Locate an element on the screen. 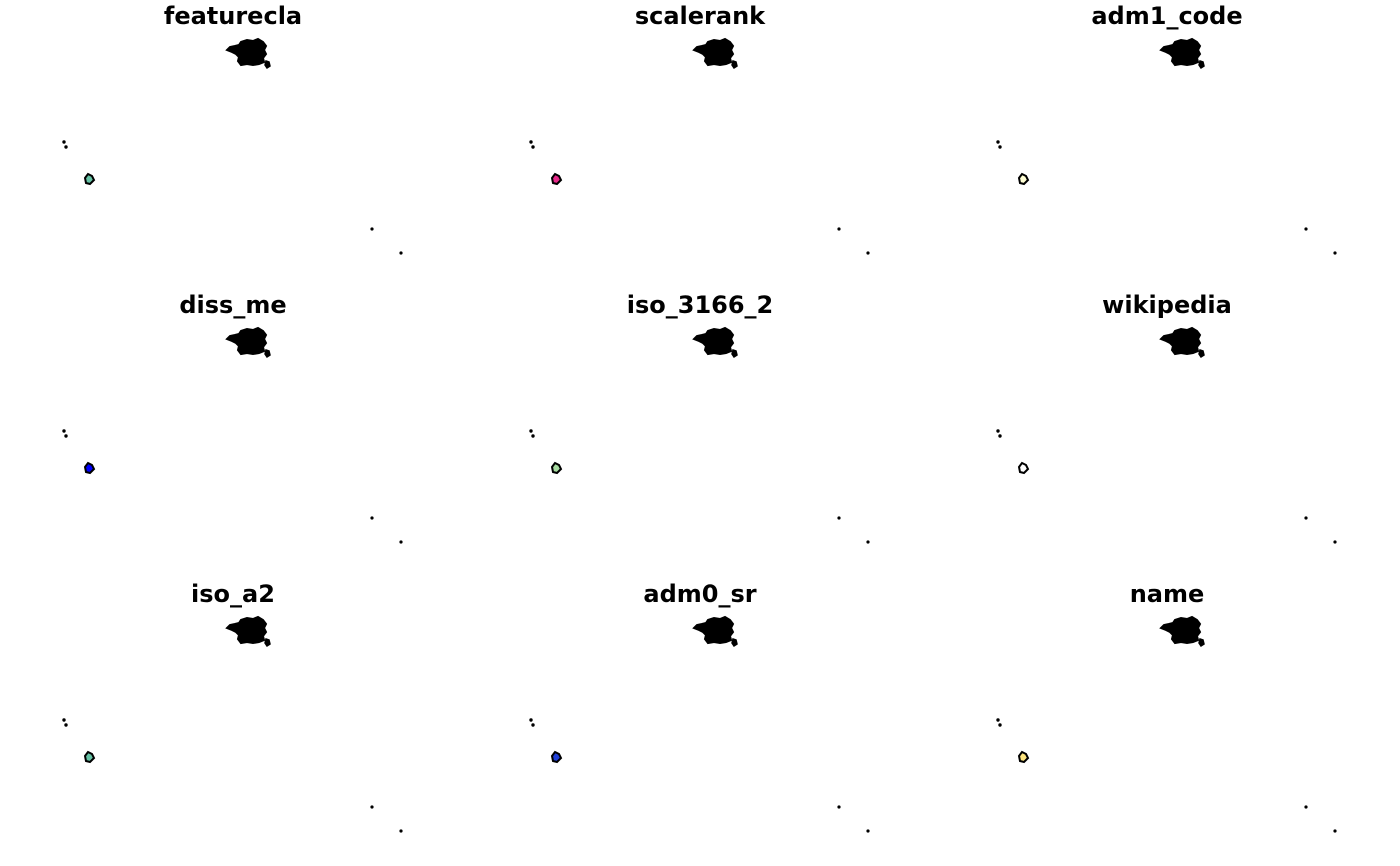 The width and height of the screenshot is (1400, 866). map-panel-8: adm0_sr is located at coordinates (700, 722).